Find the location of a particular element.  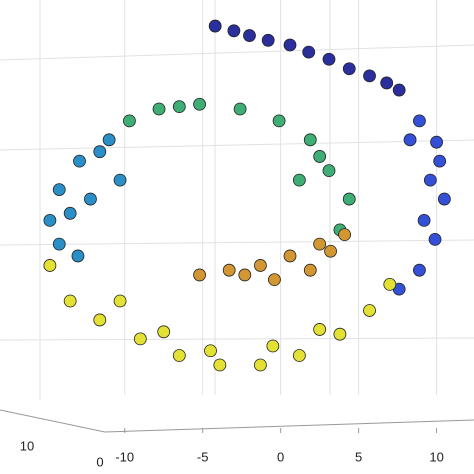

x-tick-label: 5 is located at coordinates (358, 456).